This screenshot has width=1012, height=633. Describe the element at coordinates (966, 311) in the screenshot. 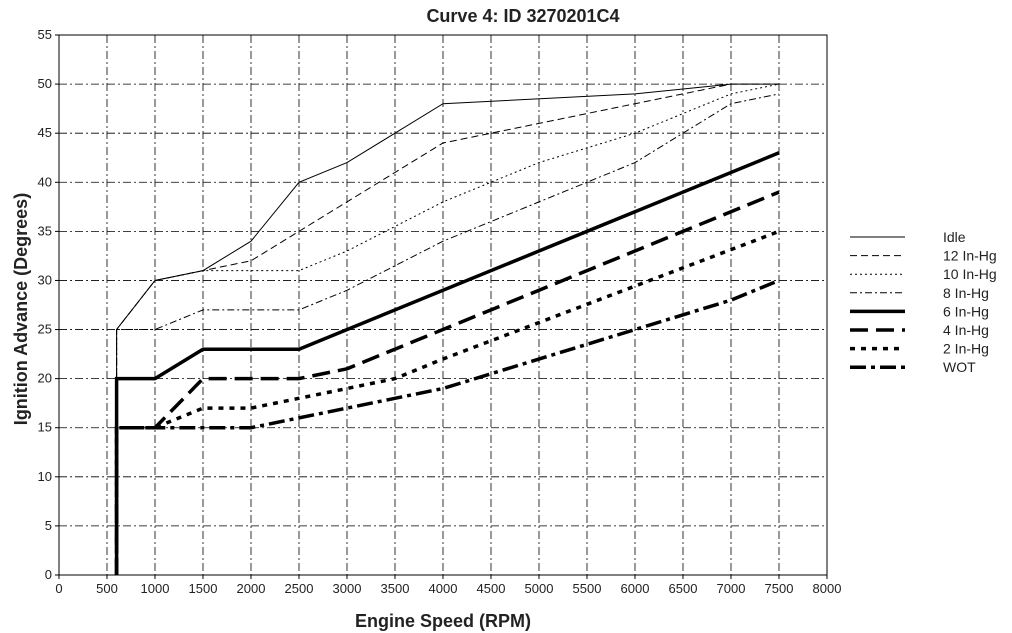

I see `legend-label-6-in-hg: 6 In-Hg` at that location.